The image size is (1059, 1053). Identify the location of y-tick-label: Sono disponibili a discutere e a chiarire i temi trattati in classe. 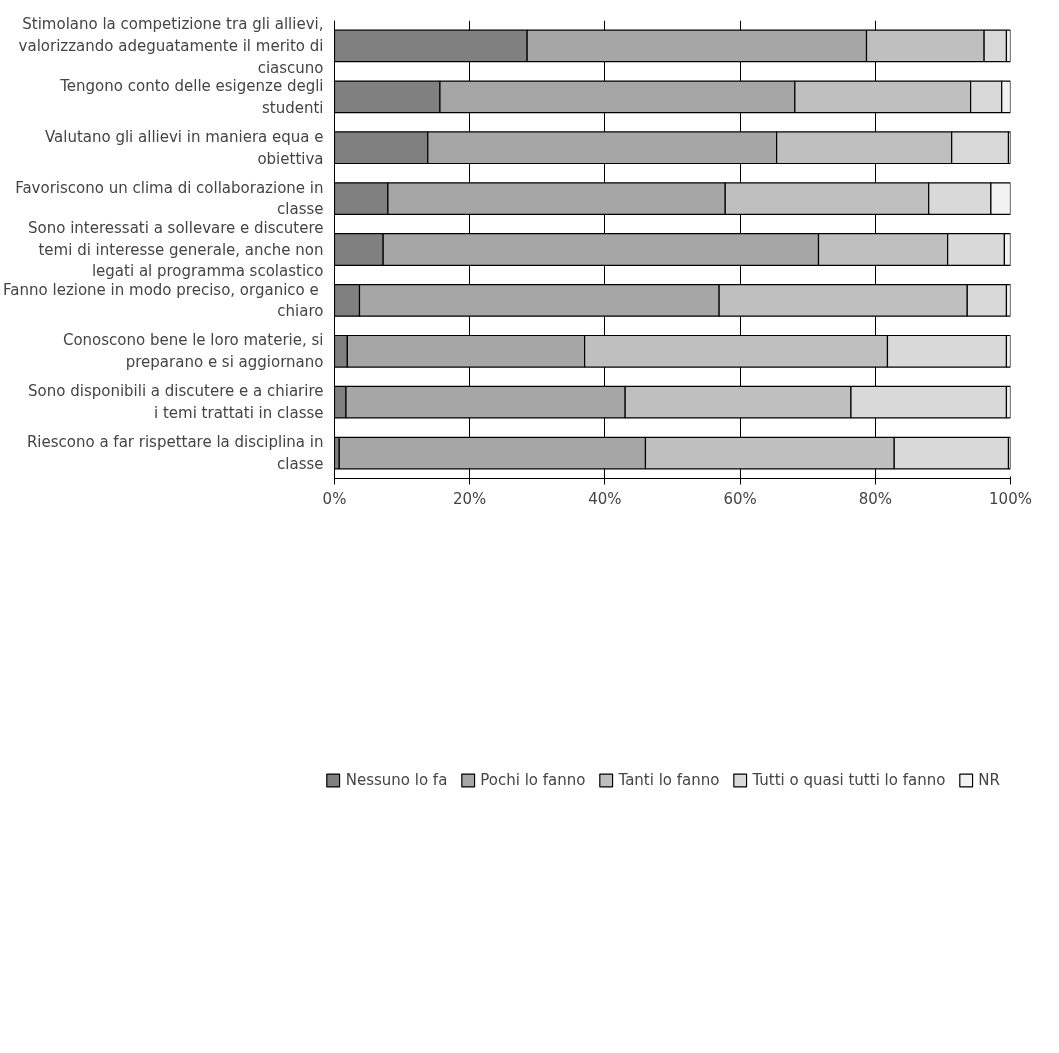
(176, 402).